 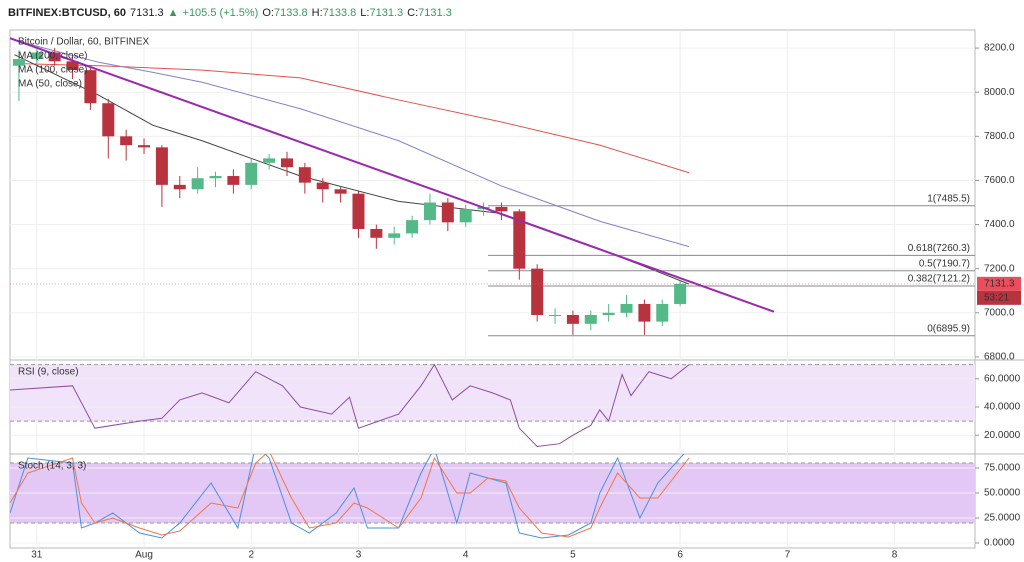 I want to click on up-arrow: ▲, so click(x=173, y=13).